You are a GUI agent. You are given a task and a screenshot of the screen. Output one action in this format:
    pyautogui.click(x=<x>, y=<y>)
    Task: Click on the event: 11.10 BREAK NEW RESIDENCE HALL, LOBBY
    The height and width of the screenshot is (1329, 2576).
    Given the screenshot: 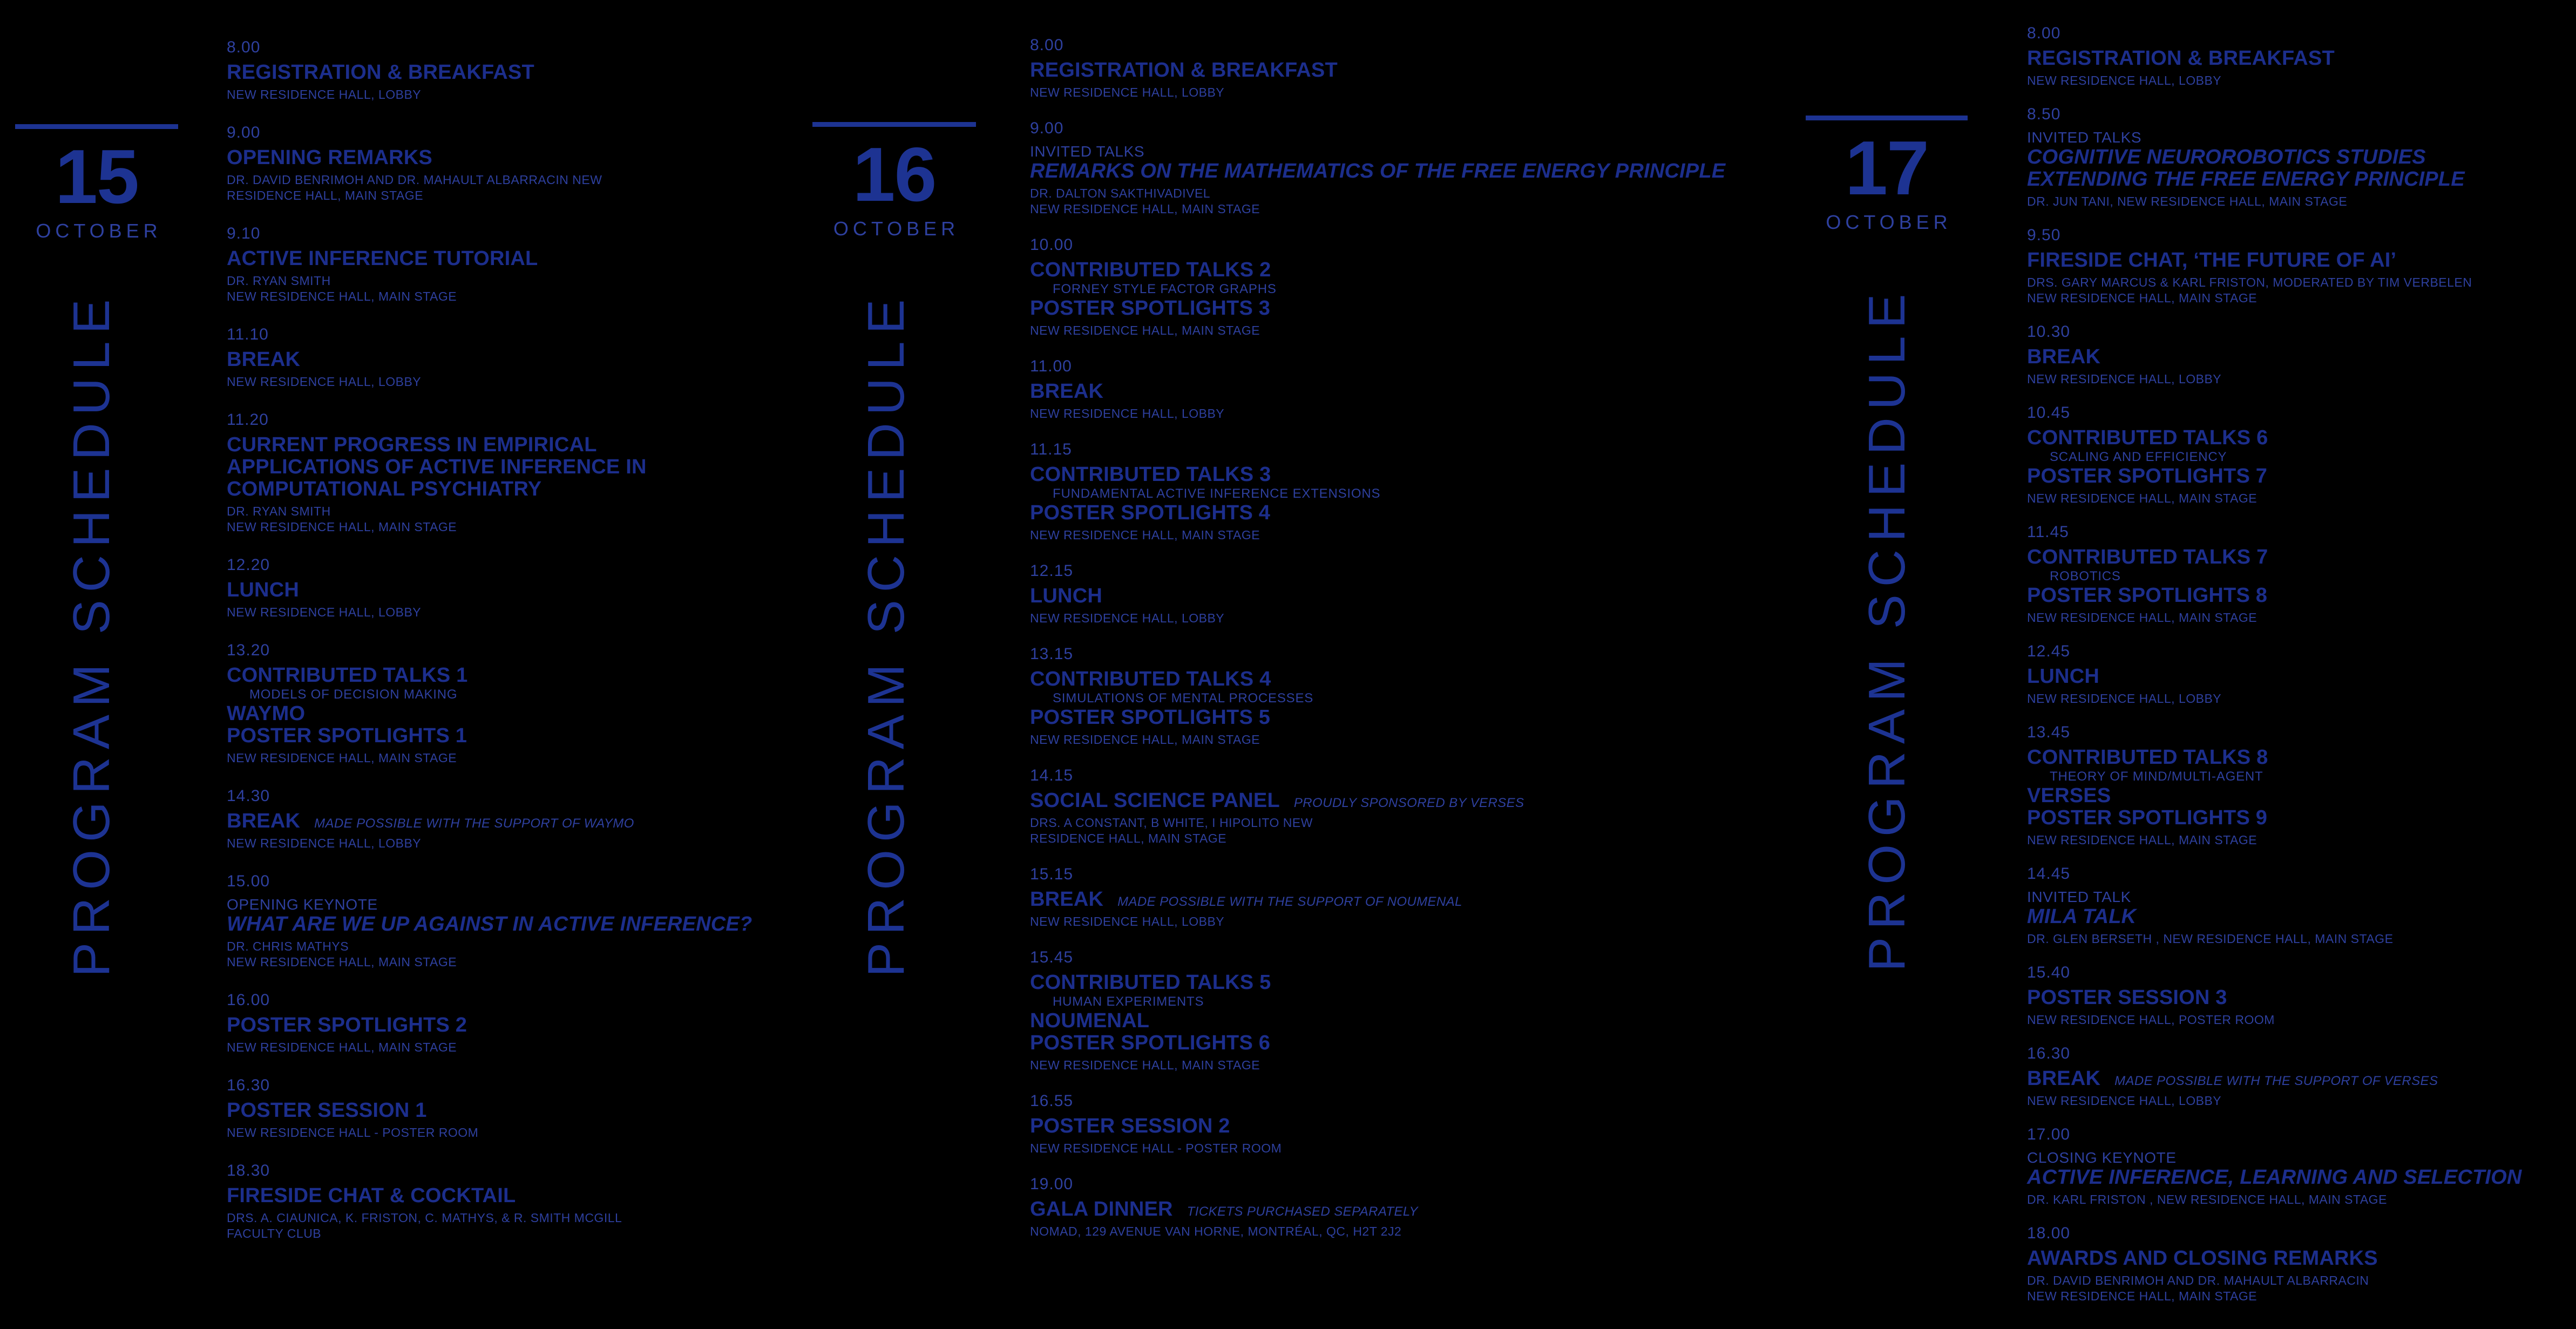 What is the action you would take?
    pyautogui.click(x=324, y=357)
    